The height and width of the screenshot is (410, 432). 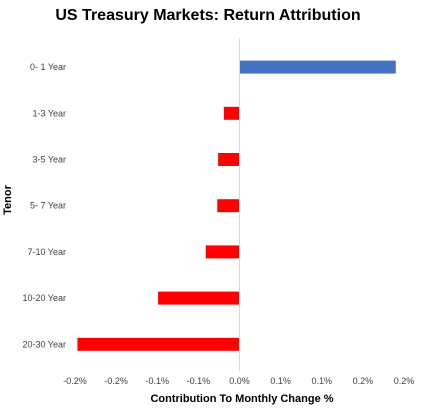 What do you see at coordinates (241, 399) in the screenshot?
I see `x-axis-title: Contribution To Monthly Change %` at bounding box center [241, 399].